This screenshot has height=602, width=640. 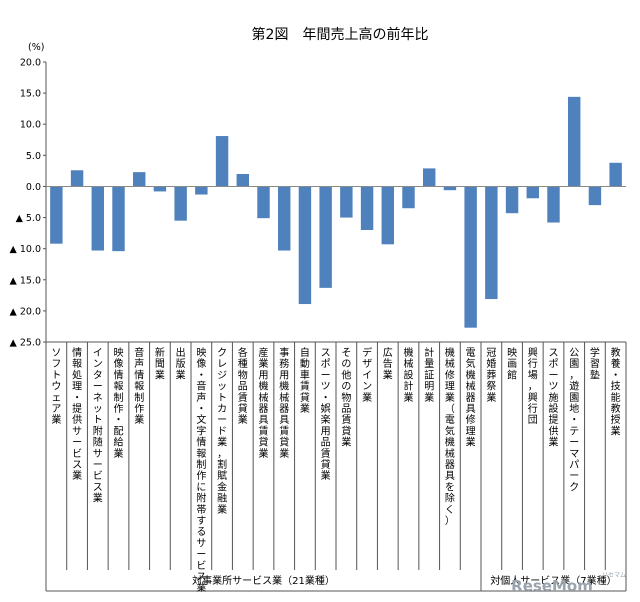 I want to click on x-tick-label: 映像情報制作・配給業, so click(x=119, y=403).